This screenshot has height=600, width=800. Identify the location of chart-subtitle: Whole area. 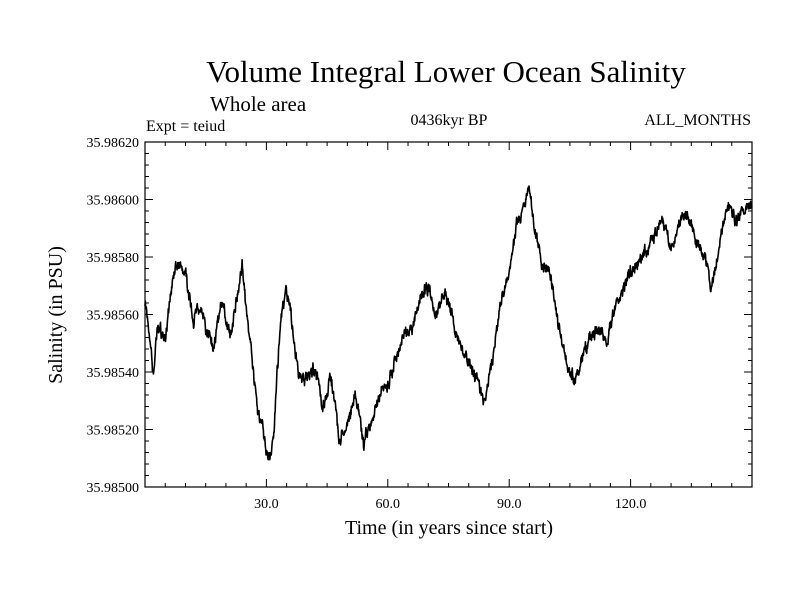
(258, 104).